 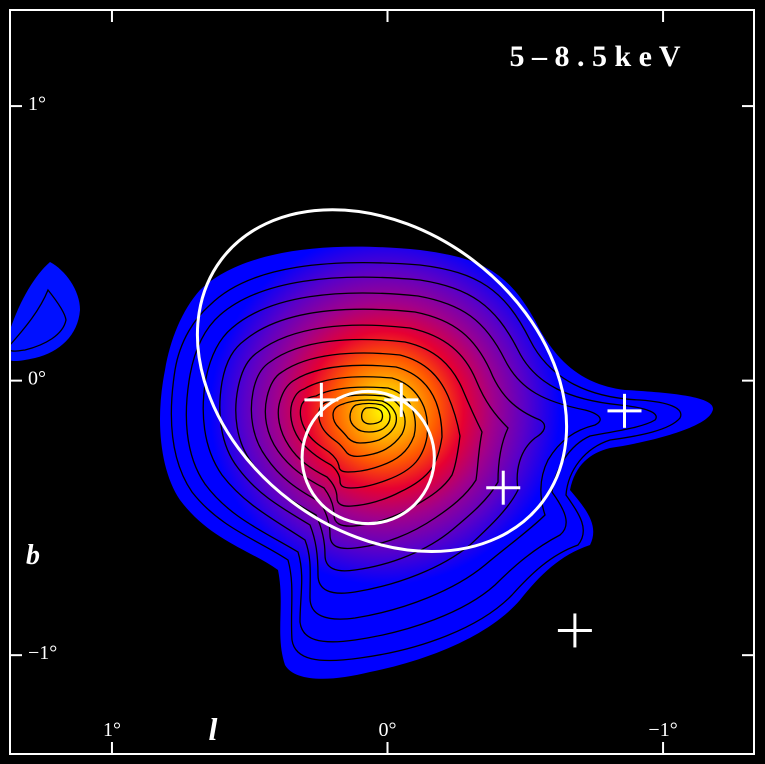 What do you see at coordinates (33, 555) in the screenshot?
I see `y-axis-label: b` at bounding box center [33, 555].